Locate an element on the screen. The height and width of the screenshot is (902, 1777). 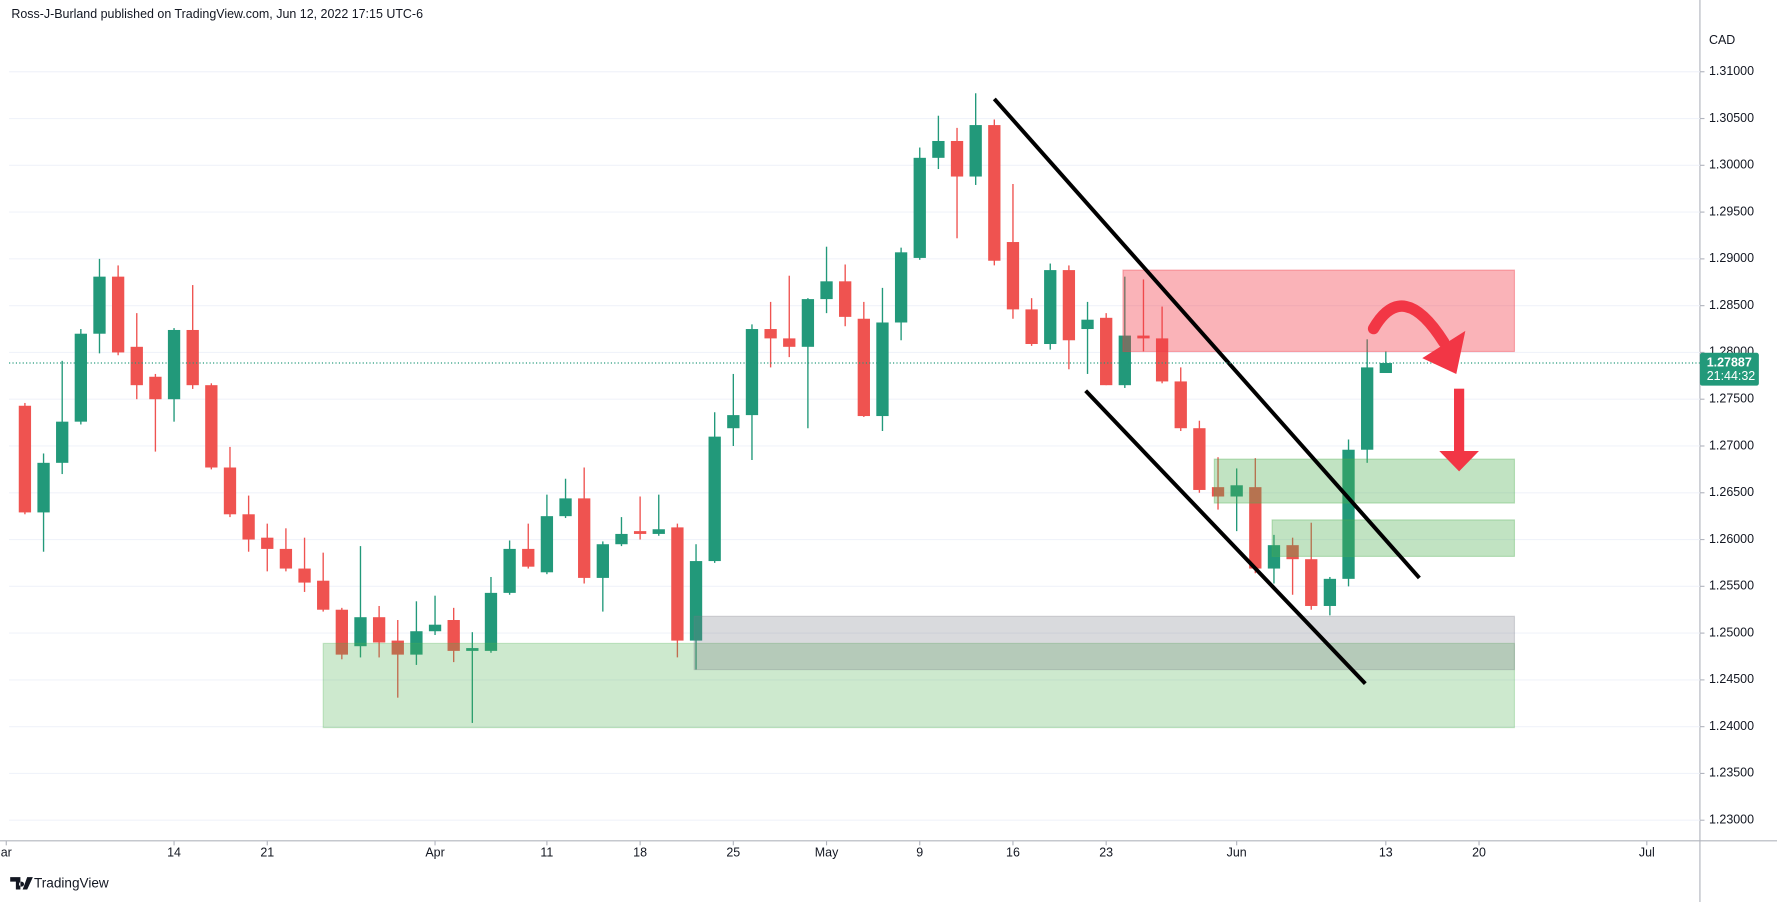
x-tick-label: 11 is located at coordinates (546, 853).